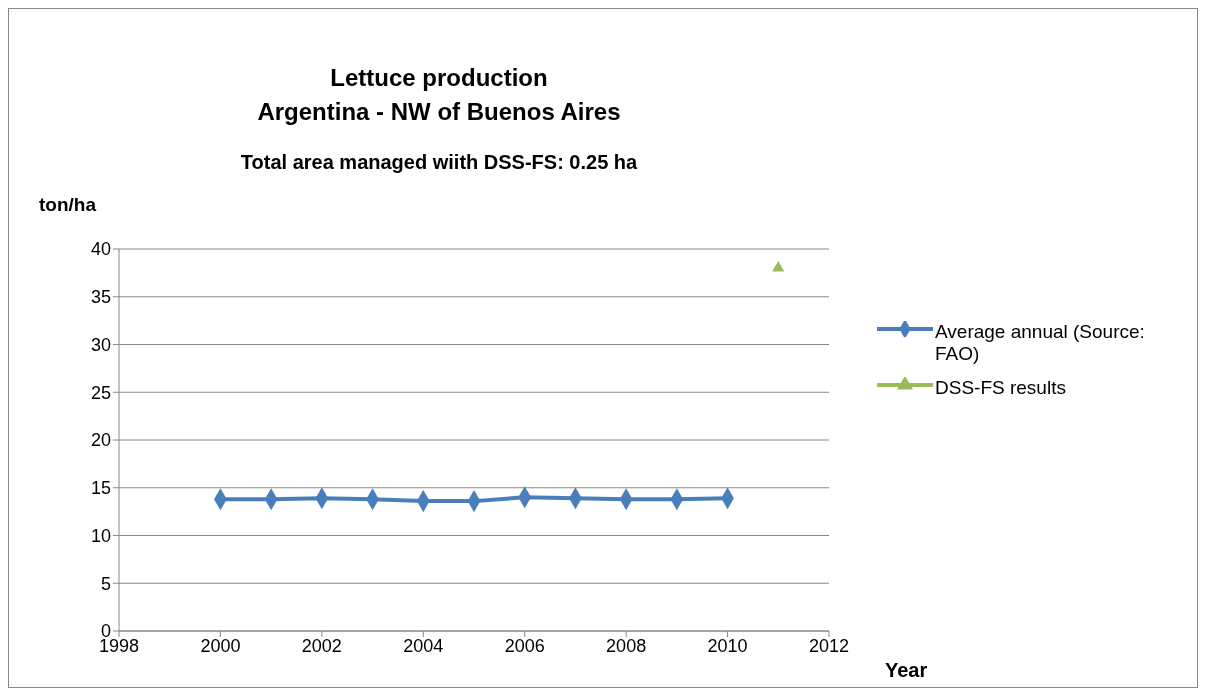 The image size is (1206, 696). I want to click on chart-title: Lettuce production, so click(439, 78).